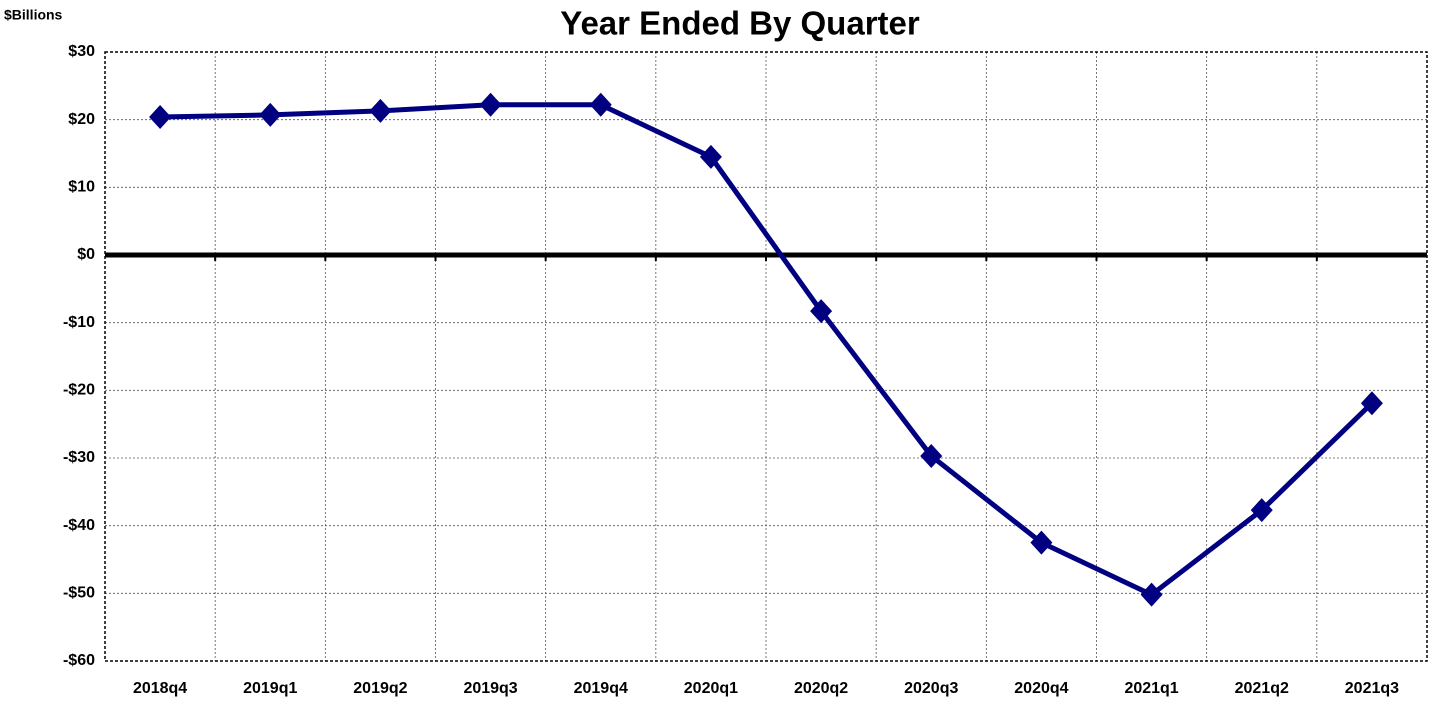 The image size is (1435, 705). What do you see at coordinates (81, 119) in the screenshot?
I see `y-tick-label: $20` at bounding box center [81, 119].